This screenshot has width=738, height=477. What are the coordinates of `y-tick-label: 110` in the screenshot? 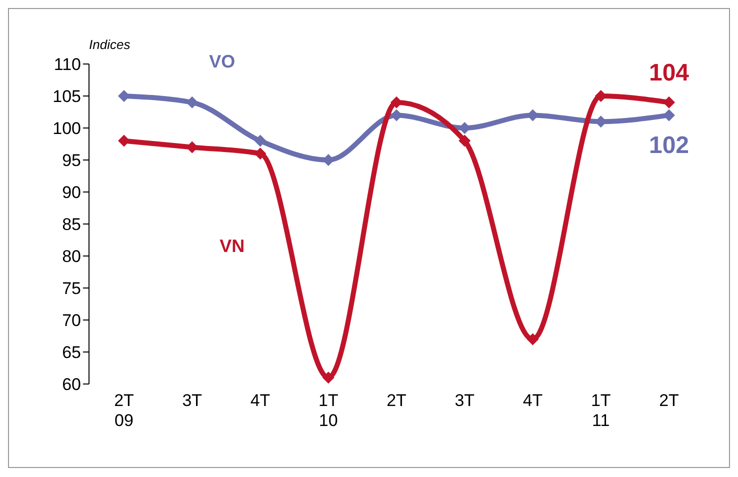 It's located at (67, 64).